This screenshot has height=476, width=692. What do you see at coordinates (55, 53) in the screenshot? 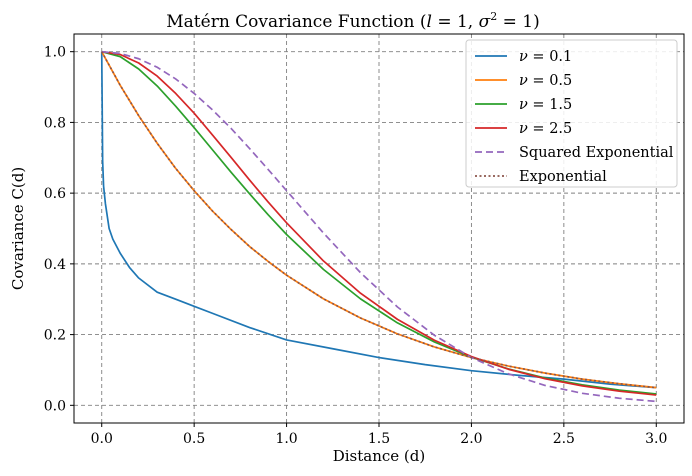
I see `y-tick-label: 1.0` at bounding box center [55, 53].